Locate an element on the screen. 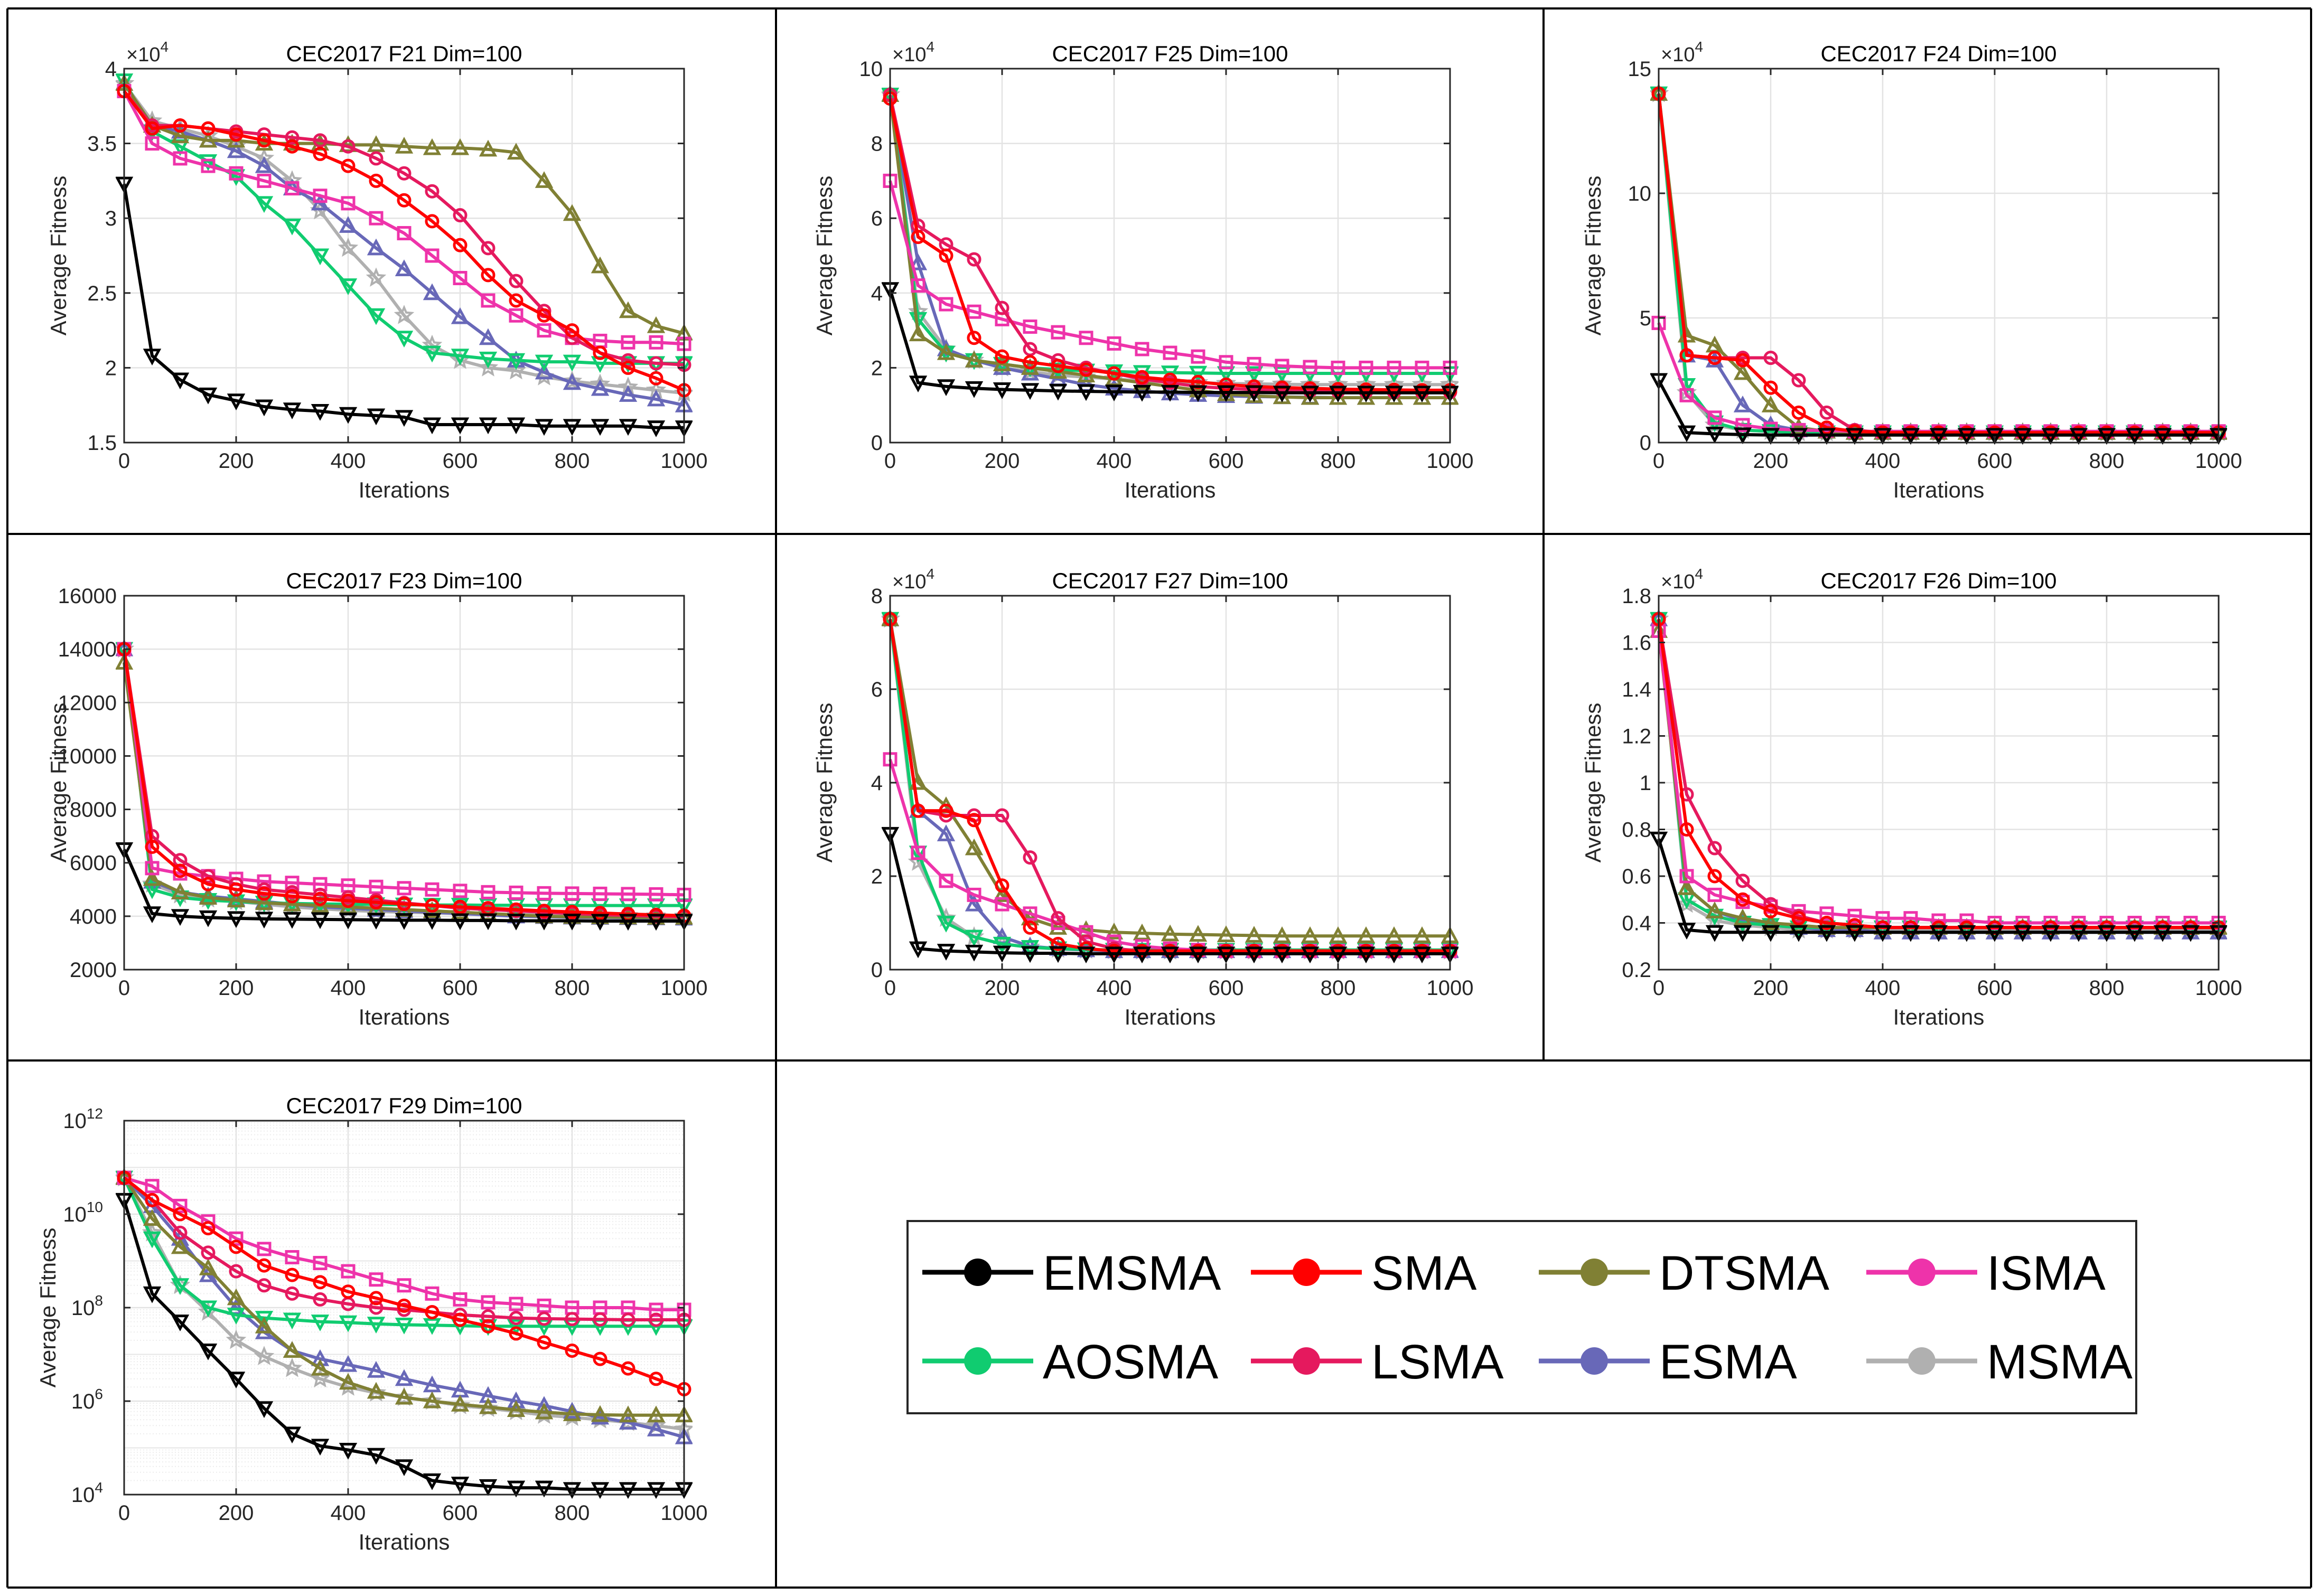 The height and width of the screenshot is (1596, 2319). y-tick-label: 2000 is located at coordinates (93, 971).